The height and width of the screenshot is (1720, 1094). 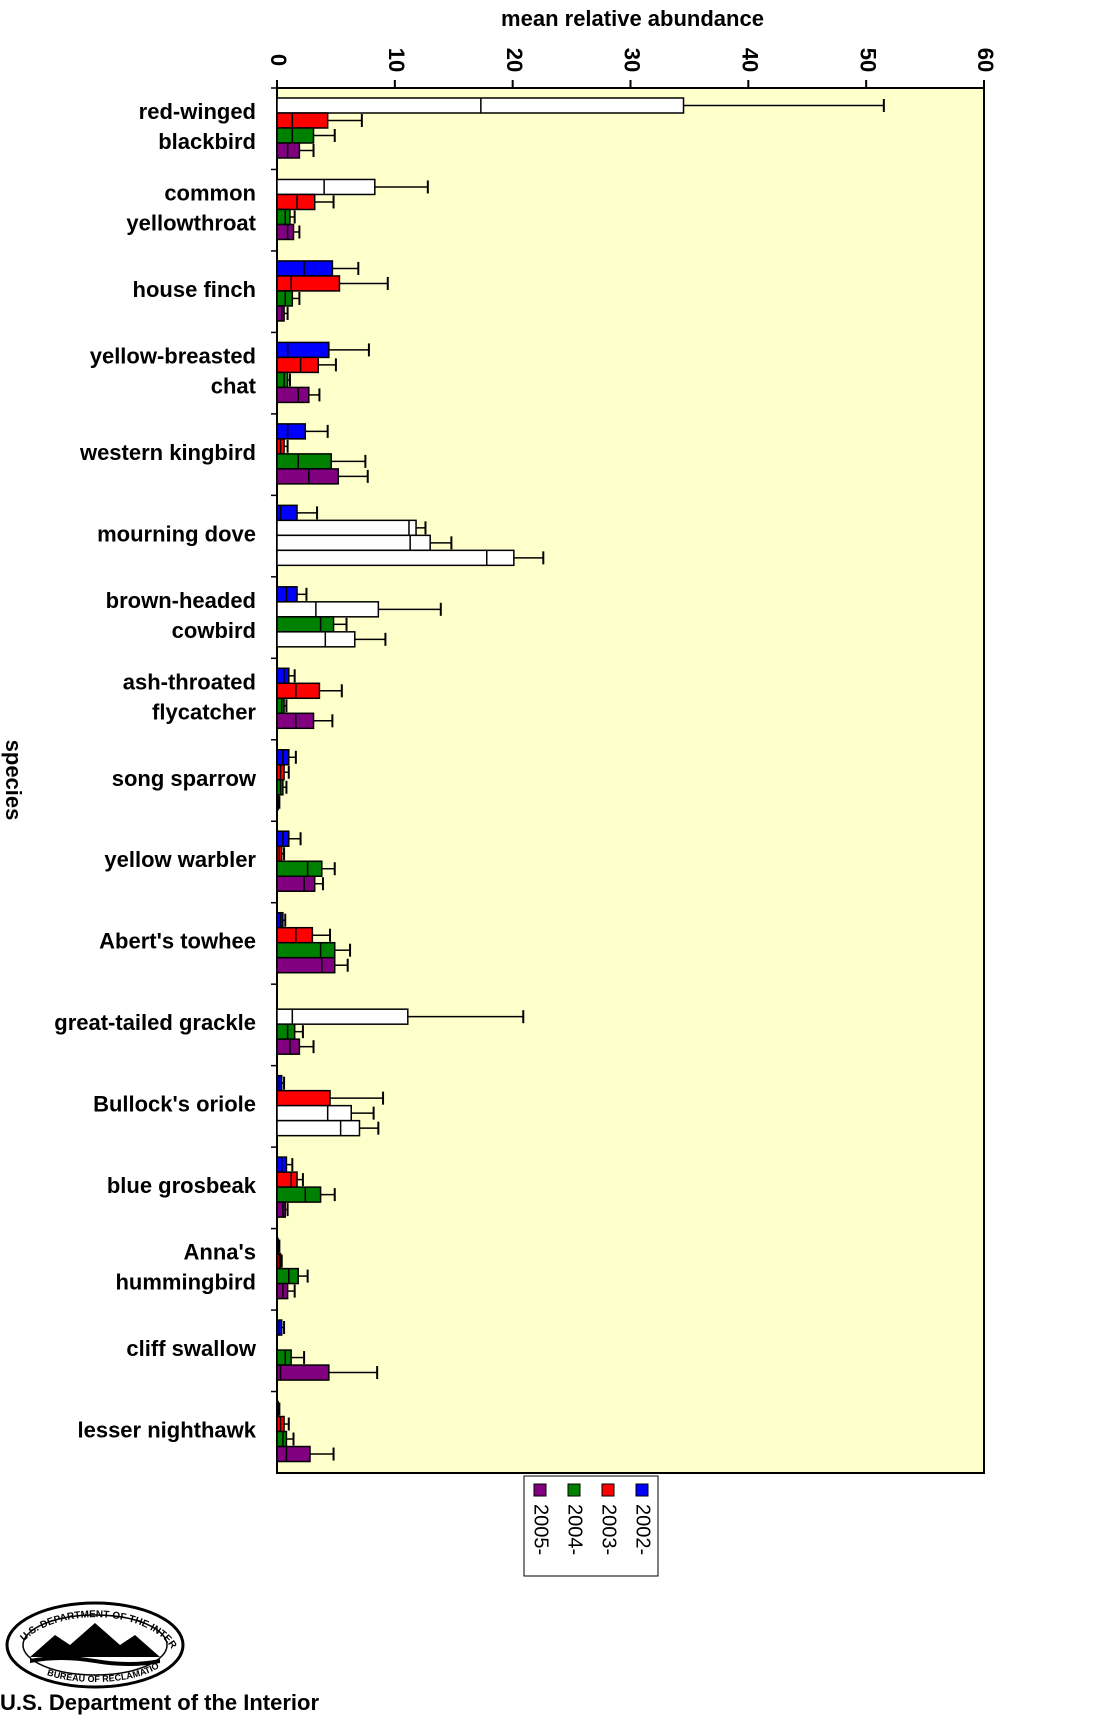 What do you see at coordinates (185, 1266) in the screenshot?
I see `species-label: Anna's hummingbird` at bounding box center [185, 1266].